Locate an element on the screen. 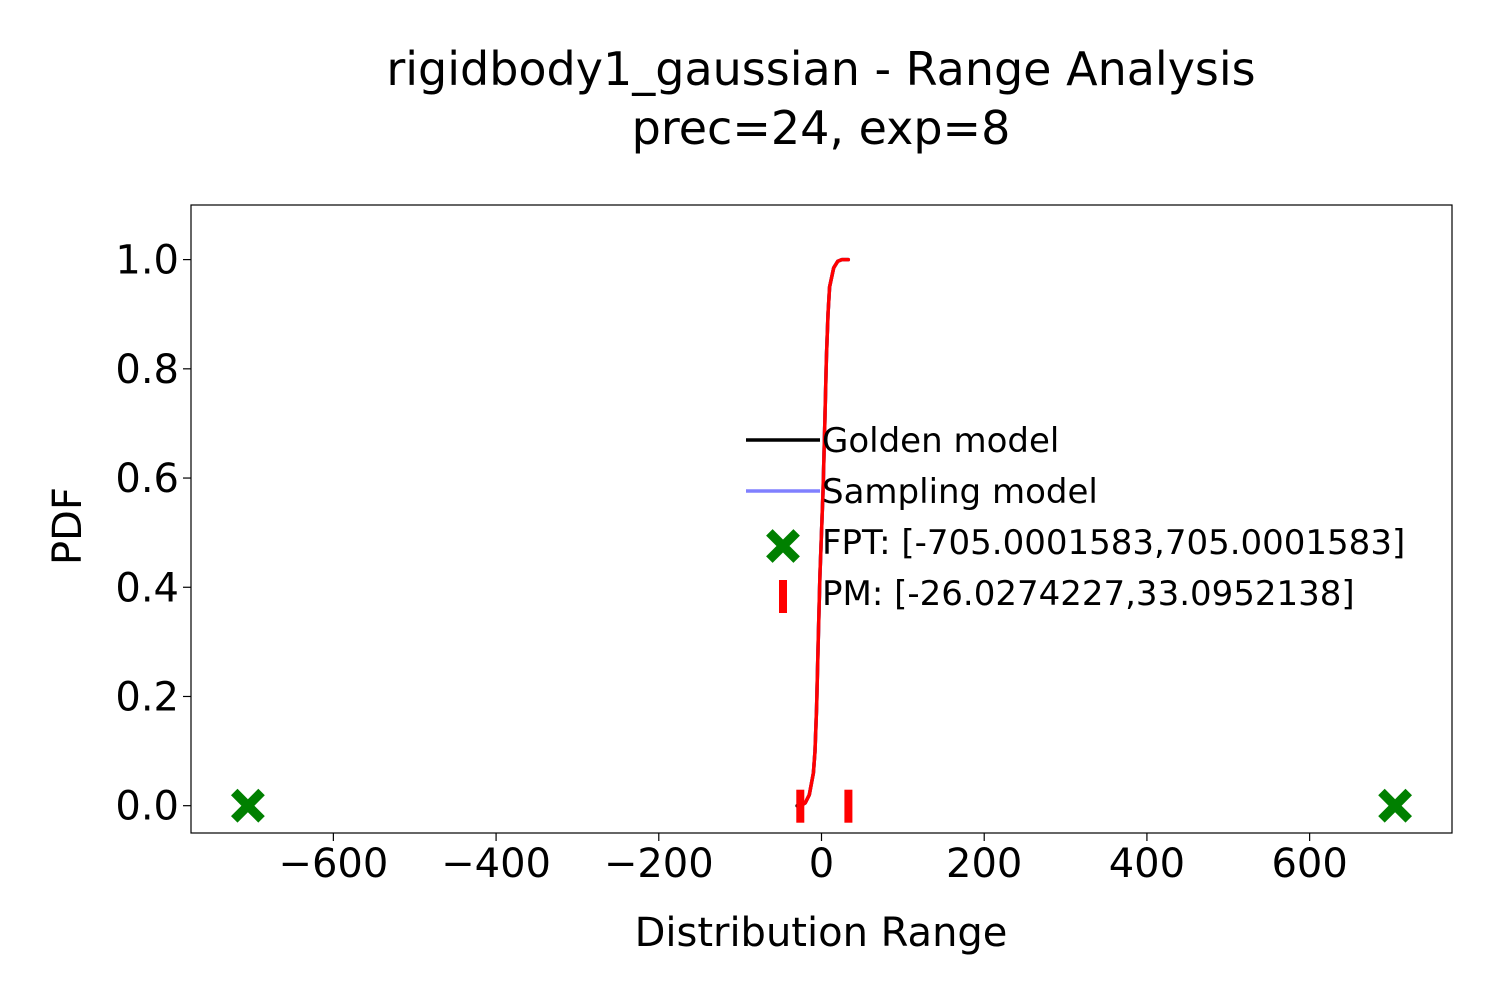  marker-layer is located at coordinates (821, 805).